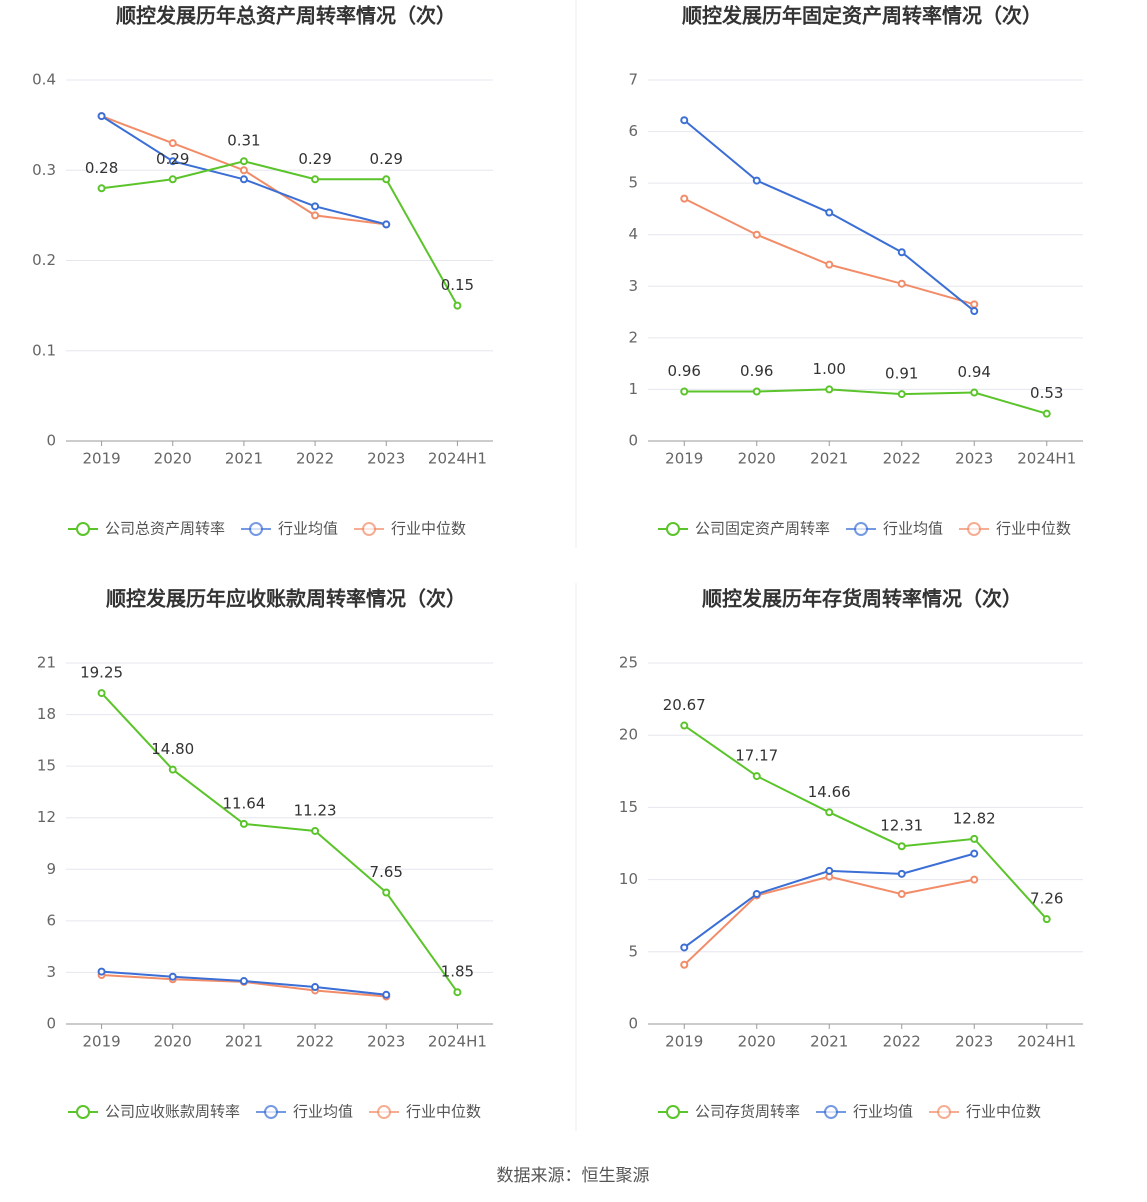 The image size is (1147, 1202). Describe the element at coordinates (457, 459) in the screenshot. I see `x-tick-label: 2024H1` at that location.